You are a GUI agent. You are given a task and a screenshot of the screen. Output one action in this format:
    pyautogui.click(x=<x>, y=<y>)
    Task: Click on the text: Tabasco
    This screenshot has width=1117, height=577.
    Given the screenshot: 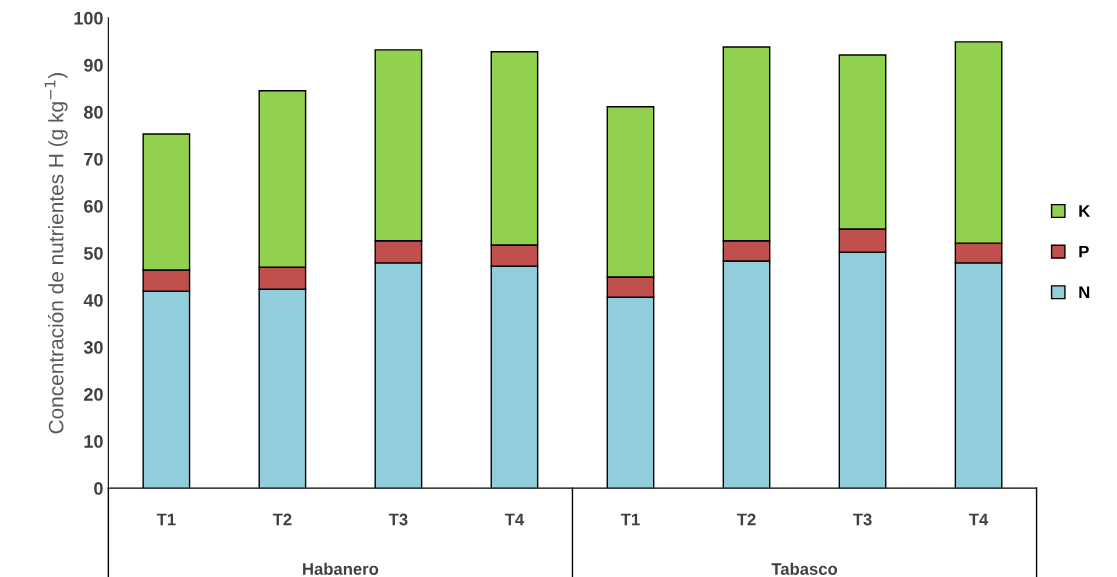 What is the action you would take?
    pyautogui.click(x=804, y=568)
    